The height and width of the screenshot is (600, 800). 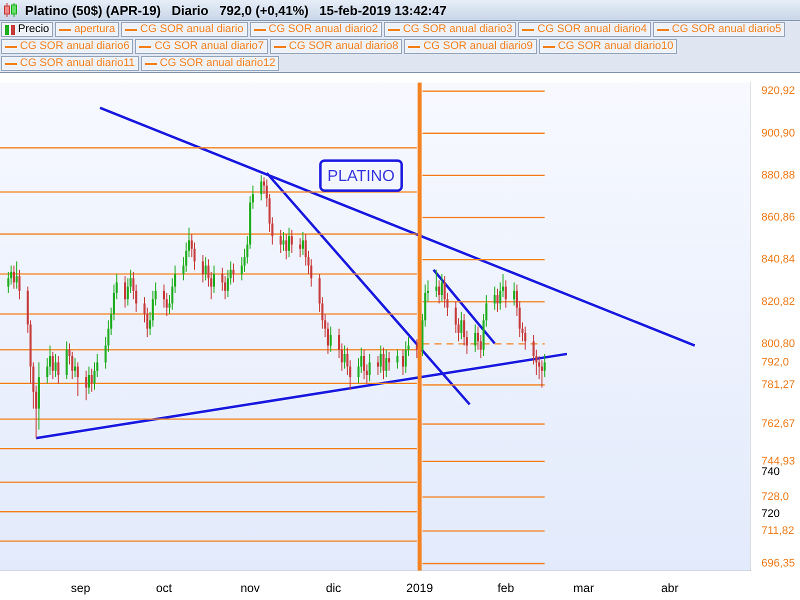 I want to click on legend-label: apertura, so click(x=87, y=29).